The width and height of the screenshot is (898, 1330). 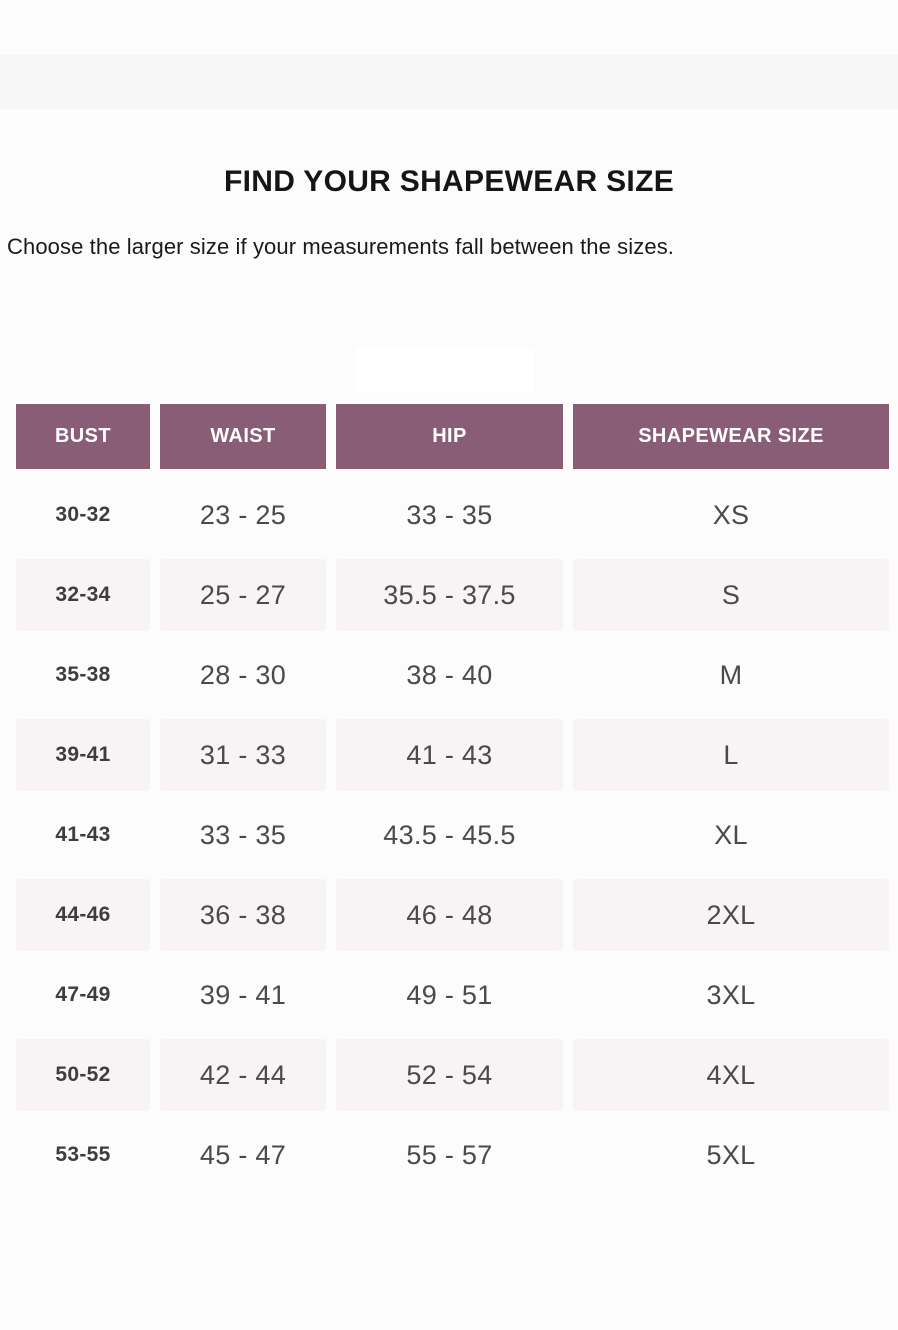 What do you see at coordinates (83, 1075) in the screenshot?
I see `bust-cell: 50-52` at bounding box center [83, 1075].